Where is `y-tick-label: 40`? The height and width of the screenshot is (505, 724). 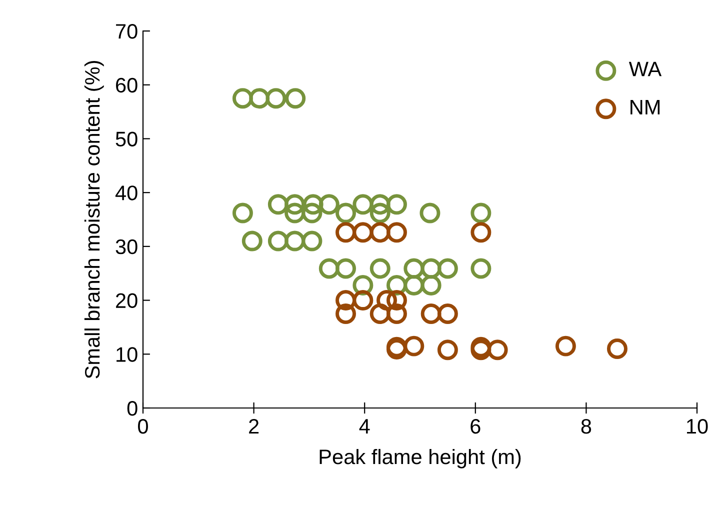
y-tick-label: 40 is located at coordinates (126, 193).